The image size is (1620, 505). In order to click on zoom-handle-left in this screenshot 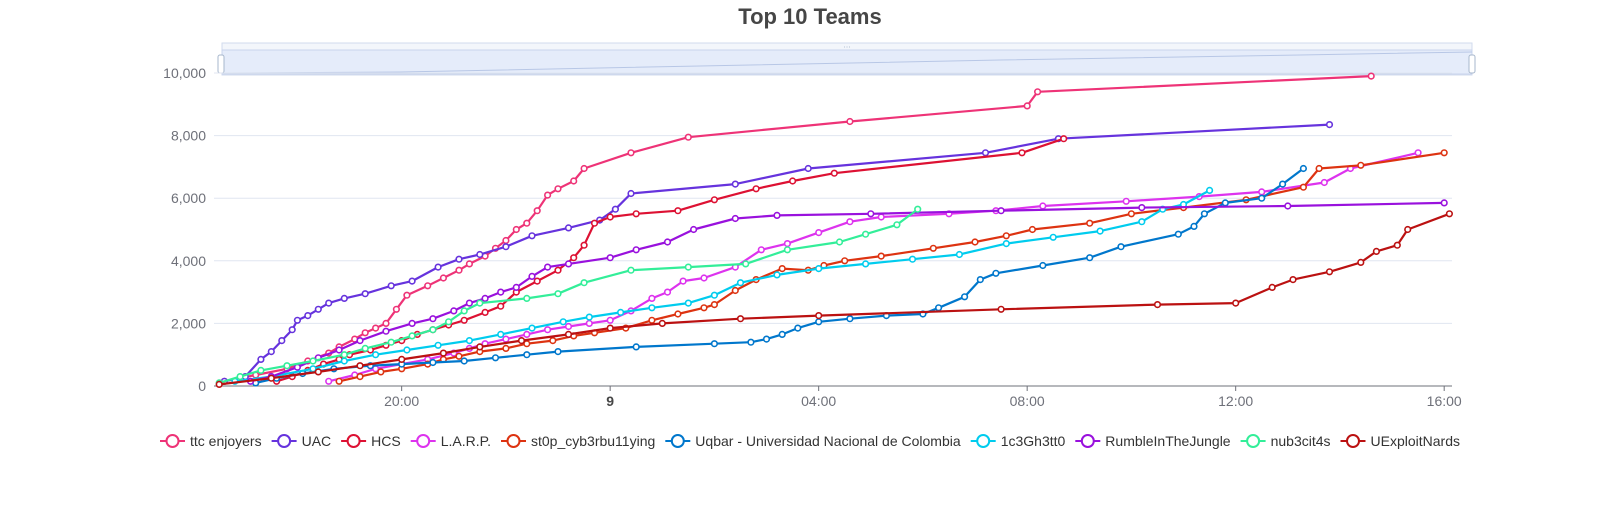, I will do `click(221, 64)`.